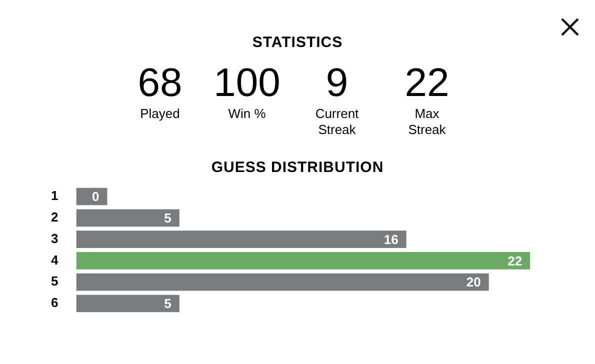  What do you see at coordinates (160, 83) in the screenshot?
I see `text: 68` at bounding box center [160, 83].